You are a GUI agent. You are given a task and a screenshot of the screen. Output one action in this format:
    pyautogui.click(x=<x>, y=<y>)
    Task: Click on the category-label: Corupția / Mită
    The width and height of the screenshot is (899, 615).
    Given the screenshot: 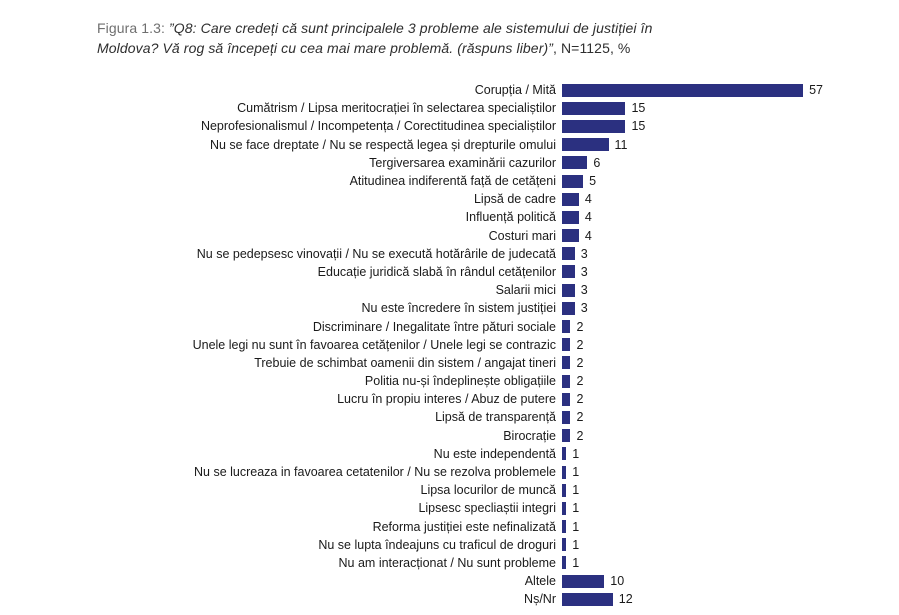 What is the action you would take?
    pyautogui.click(x=515, y=90)
    